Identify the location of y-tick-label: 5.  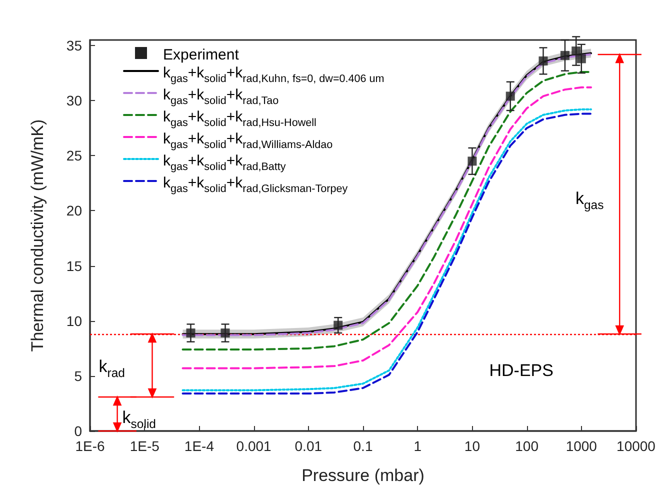
(78, 376).